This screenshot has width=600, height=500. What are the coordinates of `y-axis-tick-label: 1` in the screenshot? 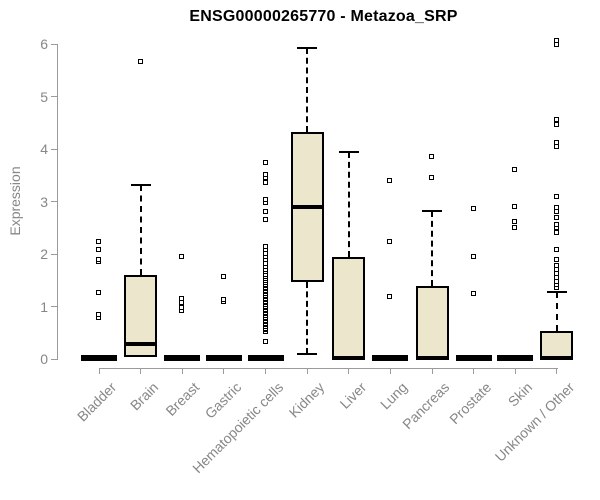 It's located at (44, 306).